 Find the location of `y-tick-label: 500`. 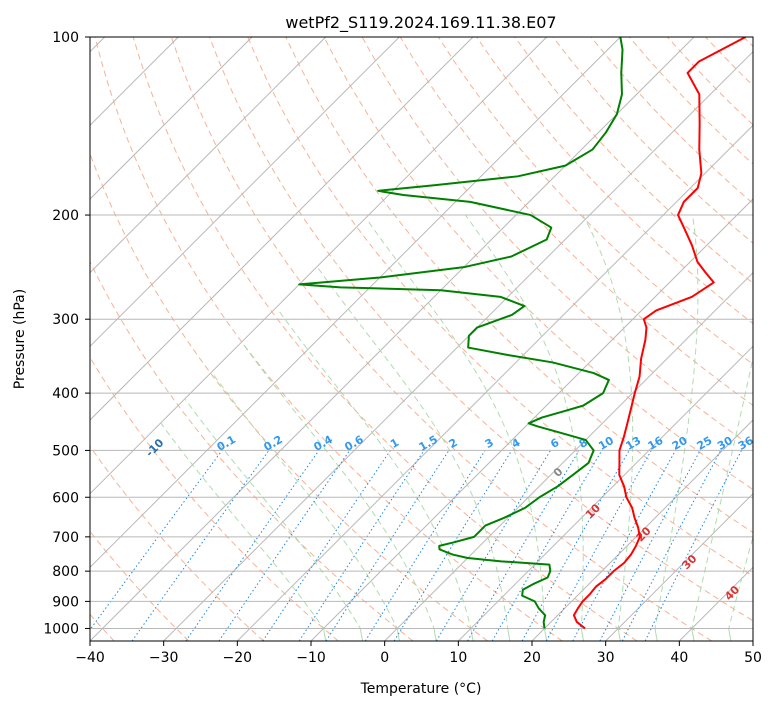

y-tick-label: 500 is located at coordinates (65, 451).